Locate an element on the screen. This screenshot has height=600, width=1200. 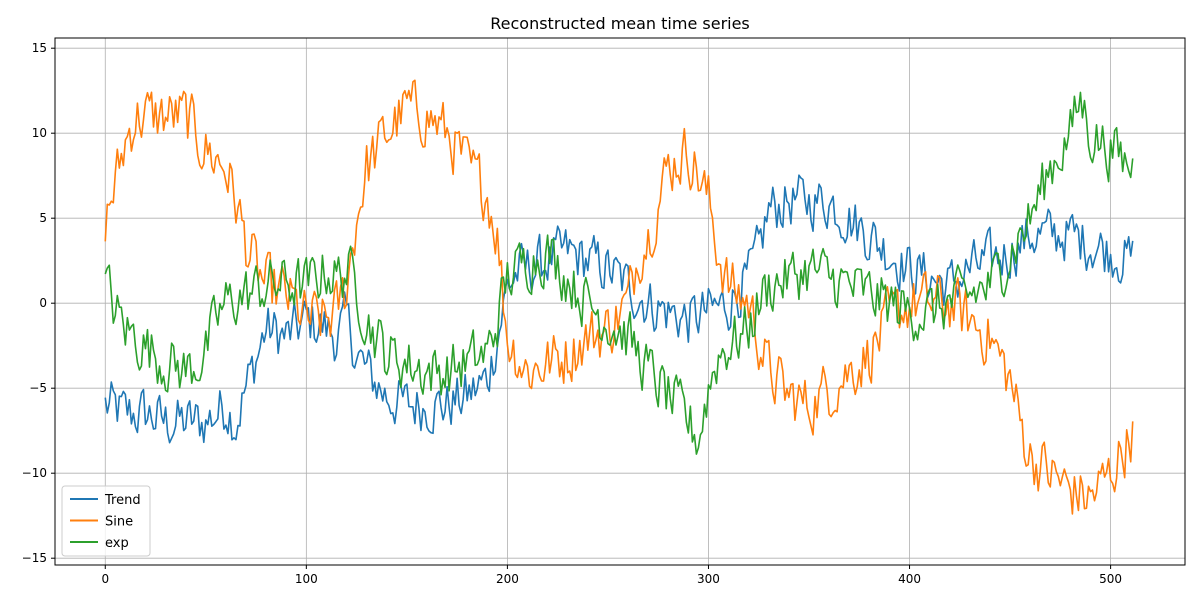
y-tick-label: −10 is located at coordinates (34, 473).